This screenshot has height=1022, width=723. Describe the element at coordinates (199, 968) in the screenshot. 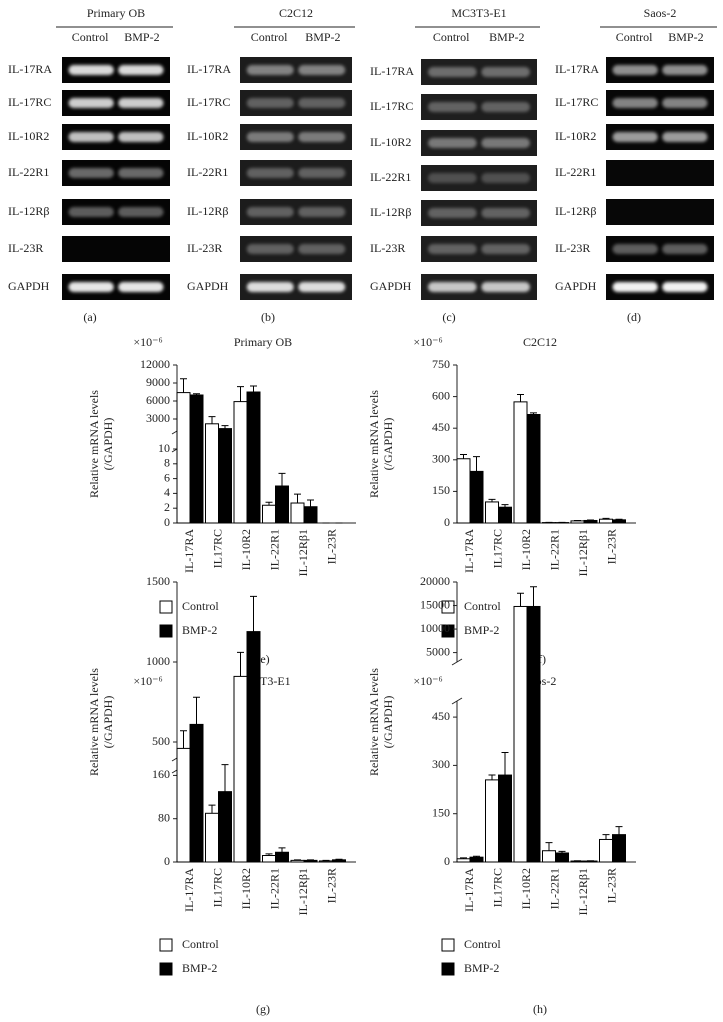

I see `legend-label: BMP-2` at that location.